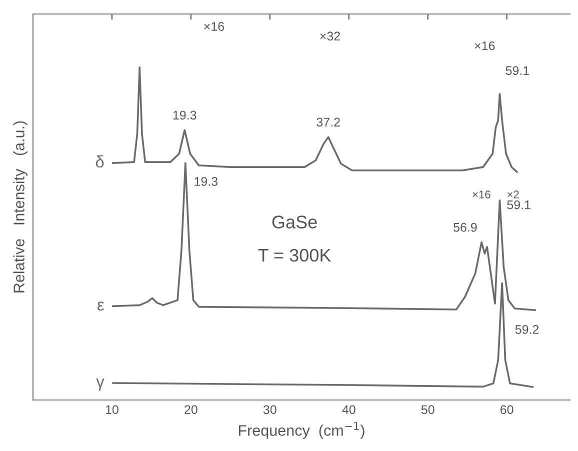 This screenshot has width=578, height=451. I want to click on x-axis-title: Frequency (cm$^{−1}$), so click(301, 430).